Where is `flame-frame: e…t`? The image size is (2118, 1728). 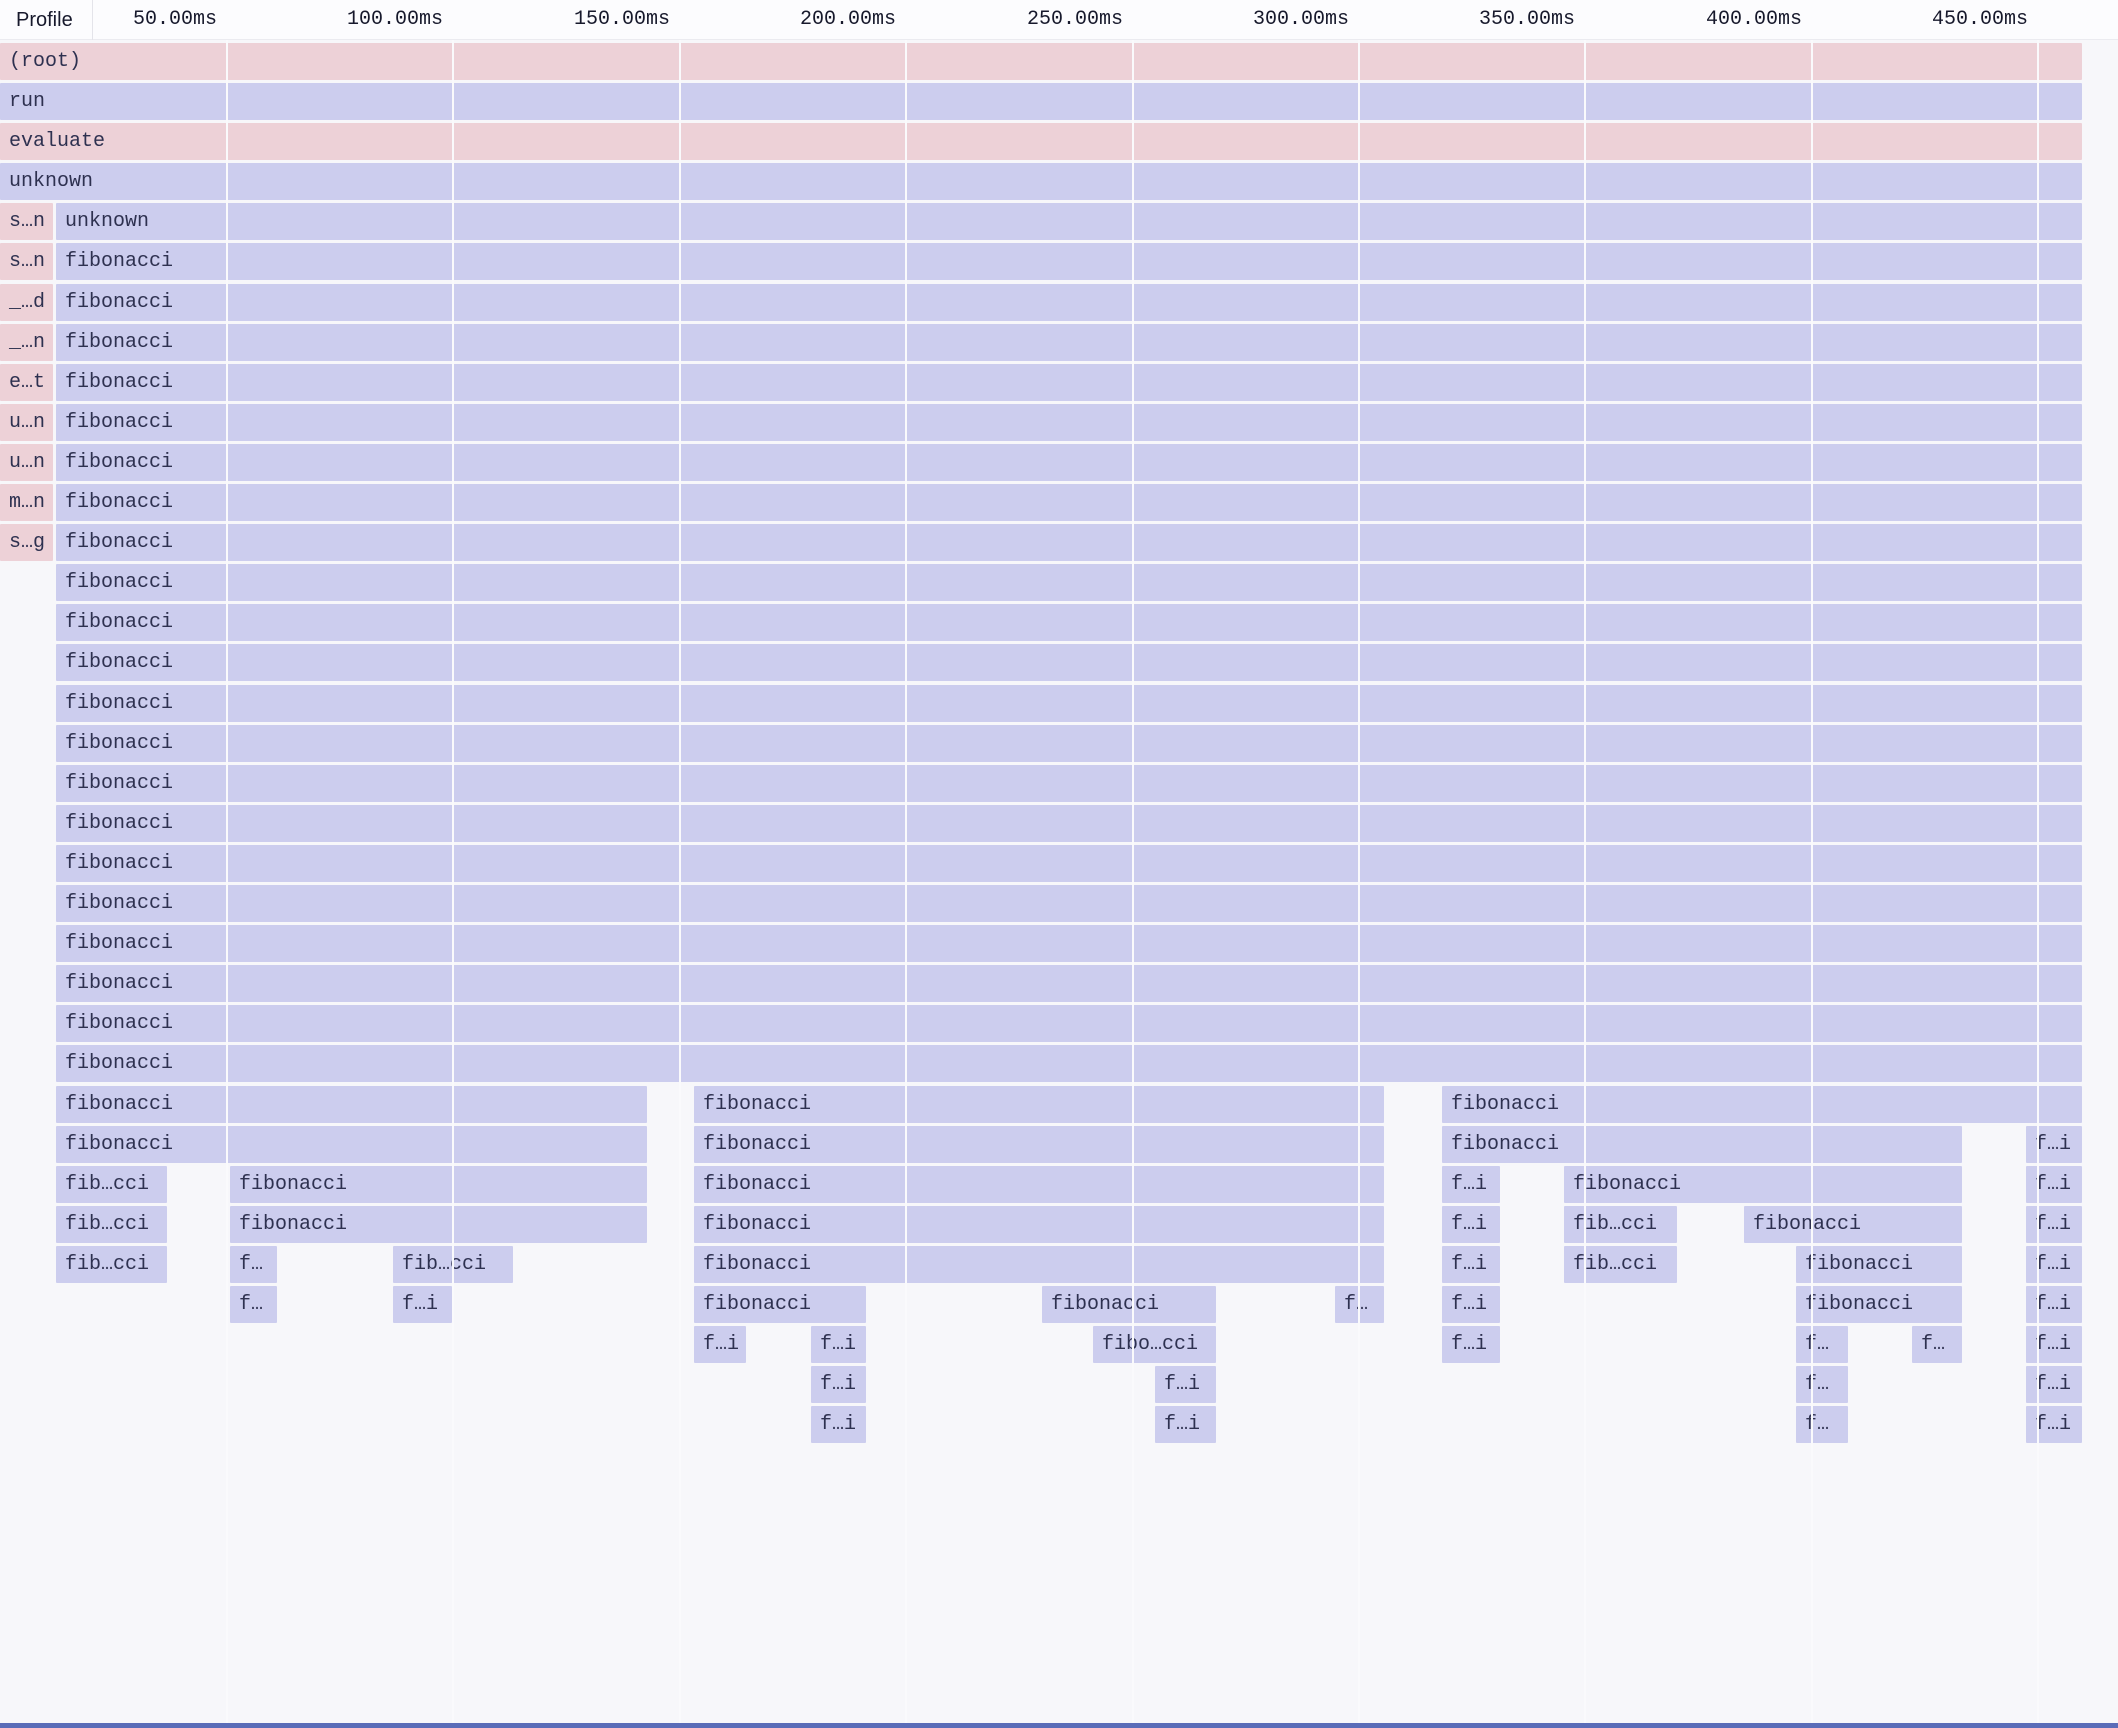 flame-frame: e…t is located at coordinates (26, 382).